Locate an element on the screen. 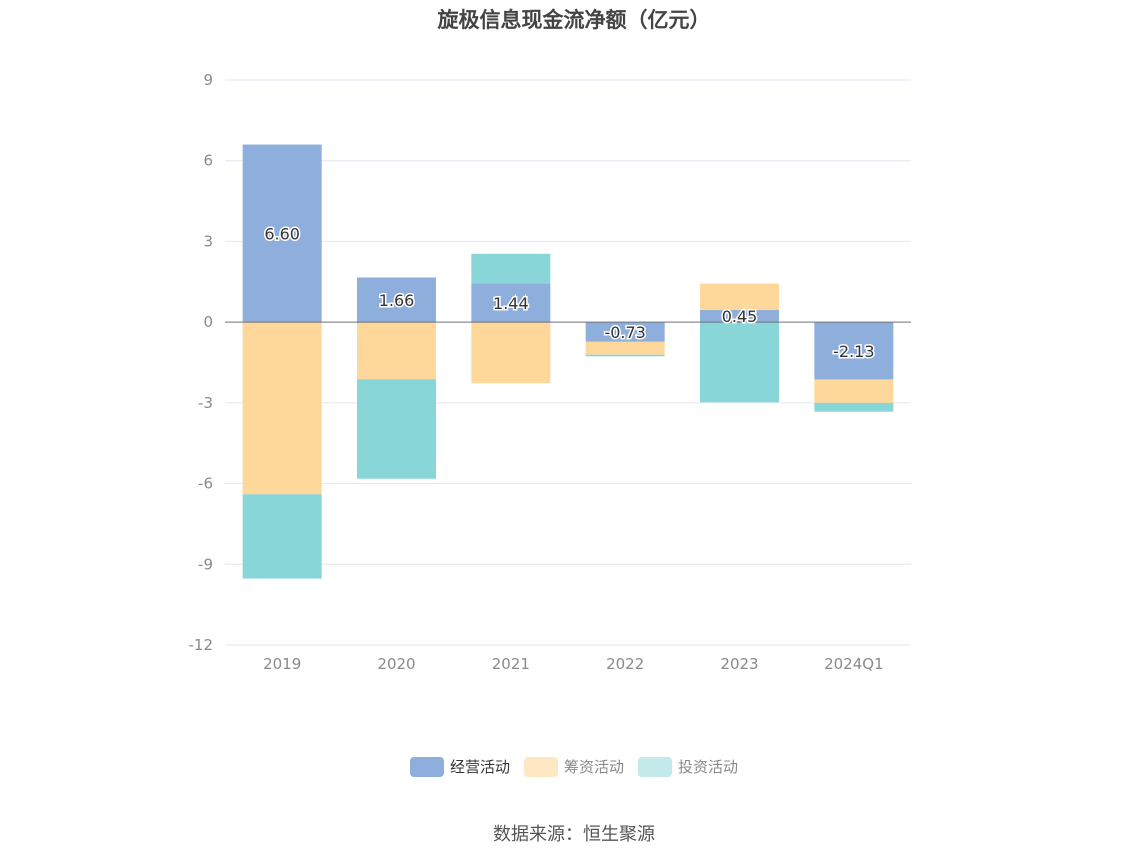 This screenshot has width=1148, height=859. data-label: 1.66 is located at coordinates (397, 300).